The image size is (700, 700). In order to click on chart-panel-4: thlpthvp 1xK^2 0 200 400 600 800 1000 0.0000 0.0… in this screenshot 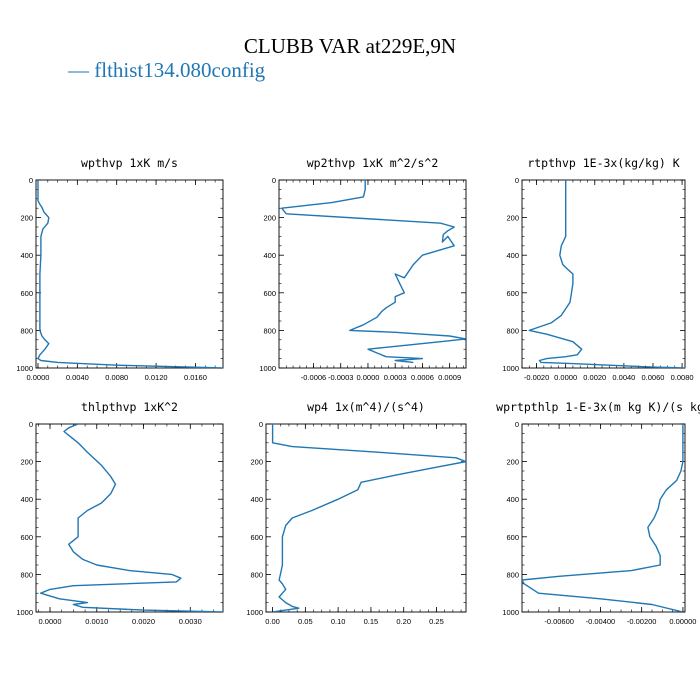, I will do `click(120, 513)`.